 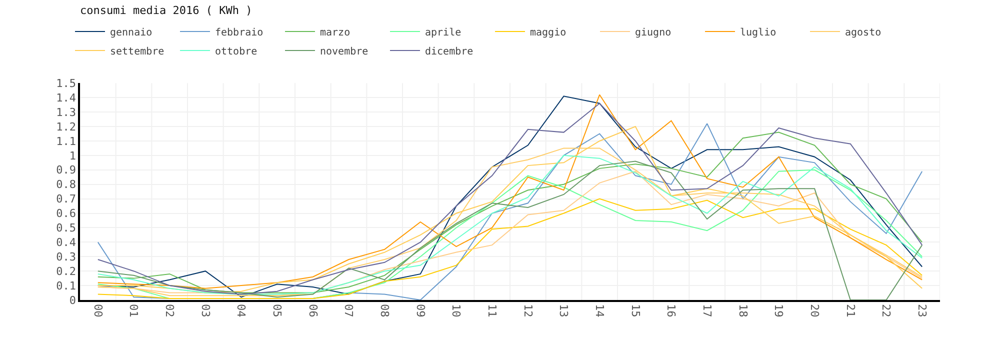 What do you see at coordinates (166, 11) in the screenshot?
I see `chart-title: consumi media 2016 ( KWh )` at bounding box center [166, 11].